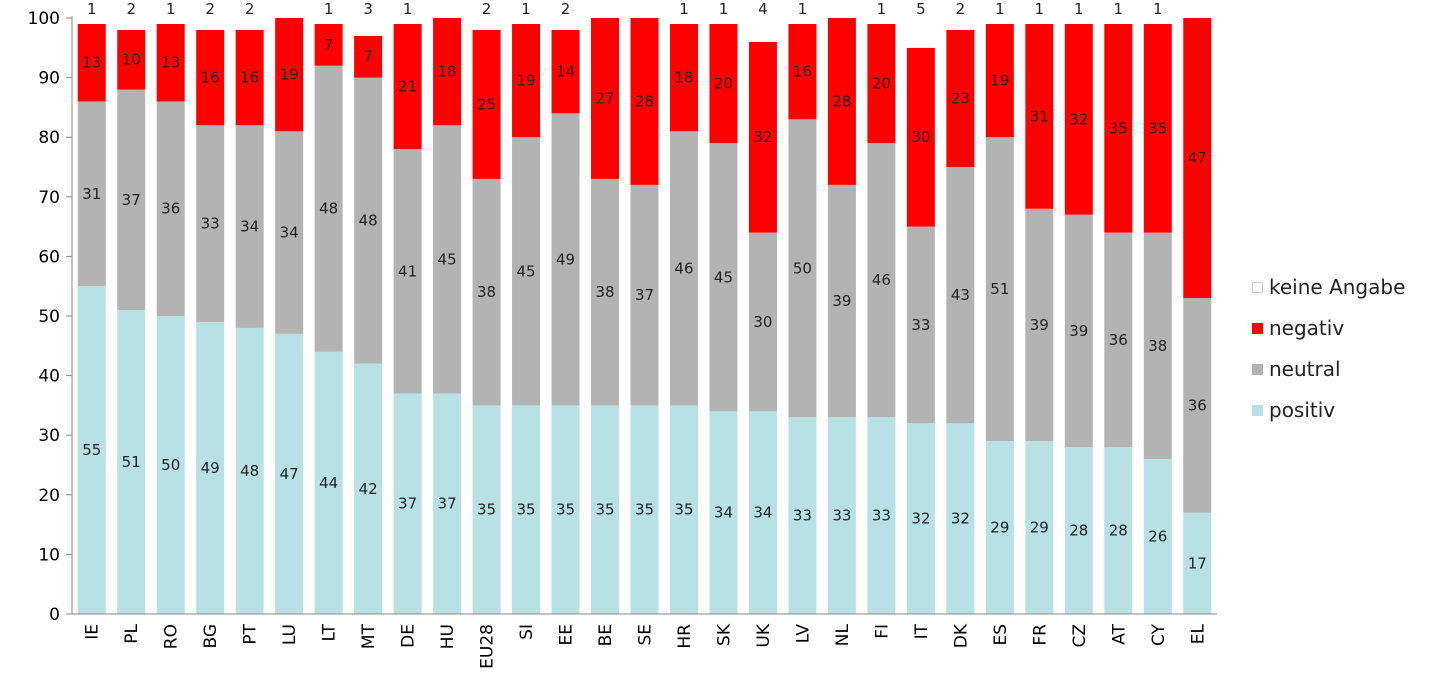 The width and height of the screenshot is (1435, 688). Describe the element at coordinates (685, 636) in the screenshot. I see `x-tick-label: HR` at that location.